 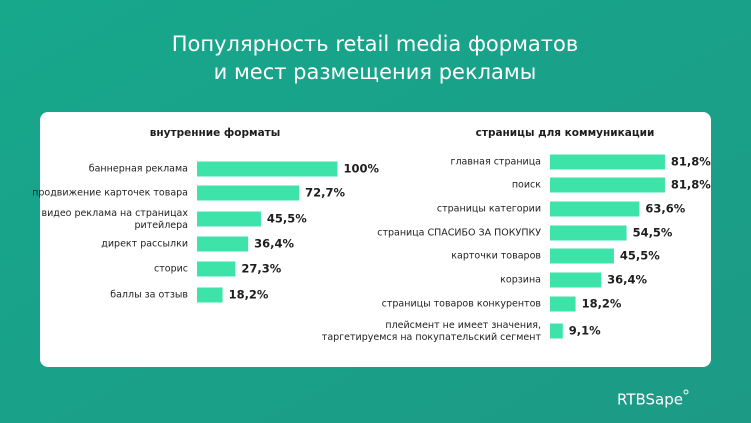 I want to click on logo-mark, so click(x=686, y=392).